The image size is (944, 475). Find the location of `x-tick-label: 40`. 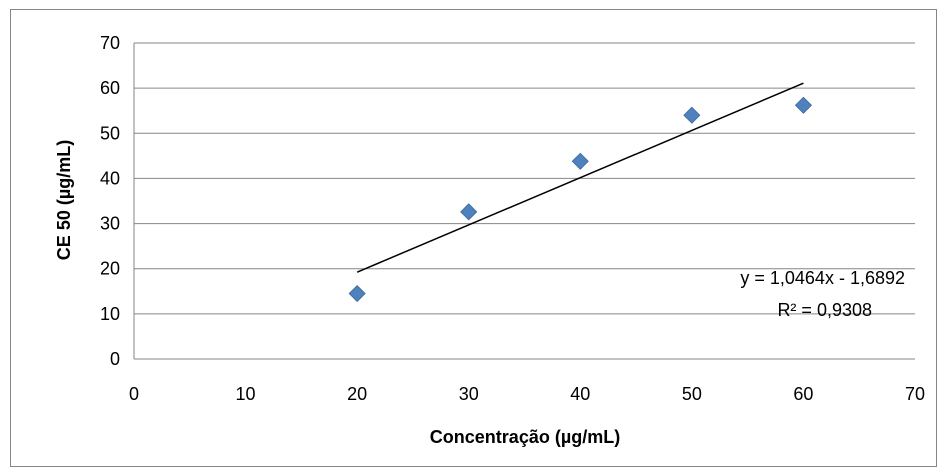

x-tick-label: 40 is located at coordinates (580, 394).